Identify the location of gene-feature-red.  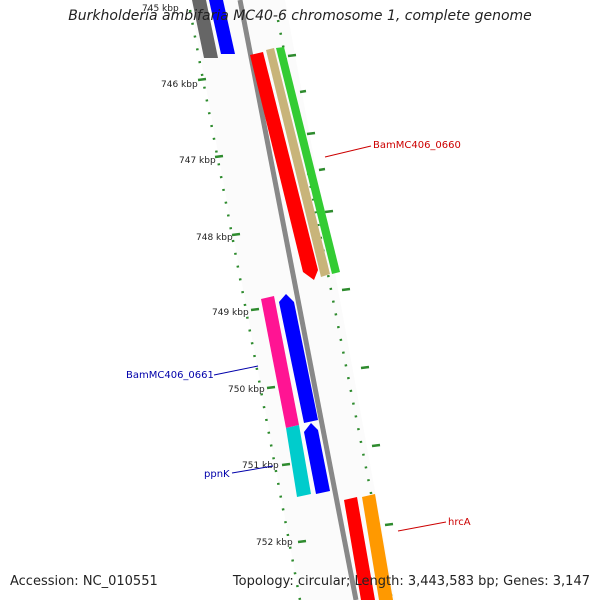
(284, 166).